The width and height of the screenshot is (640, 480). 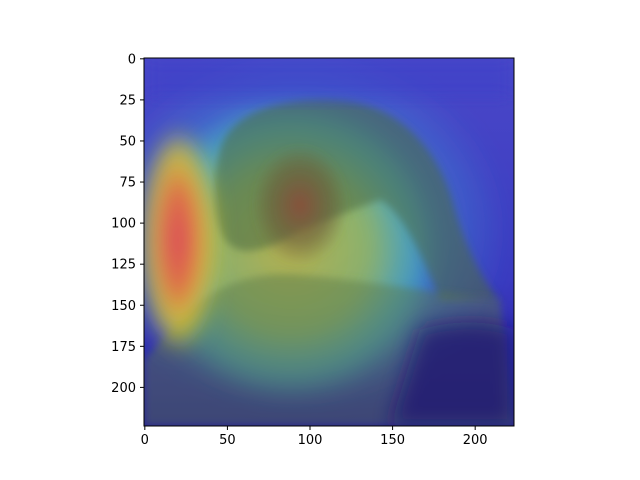 I want to click on y-tick-label: 125, so click(x=123, y=265).